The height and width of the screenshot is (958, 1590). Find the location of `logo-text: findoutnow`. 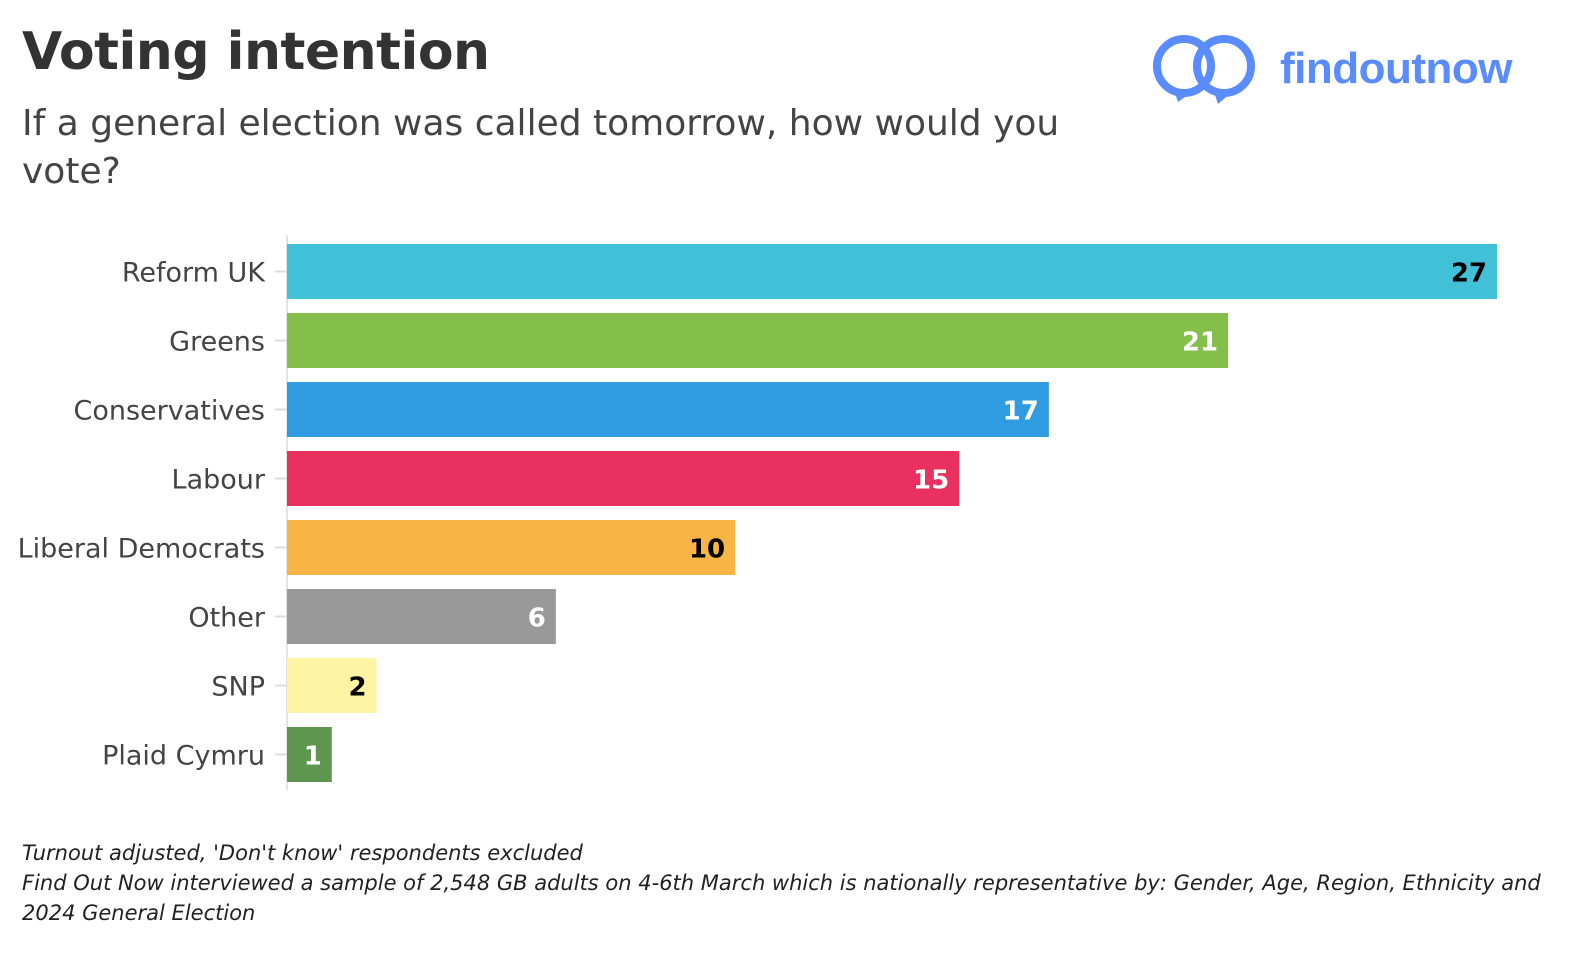

logo-text: findoutnow is located at coordinates (1396, 68).